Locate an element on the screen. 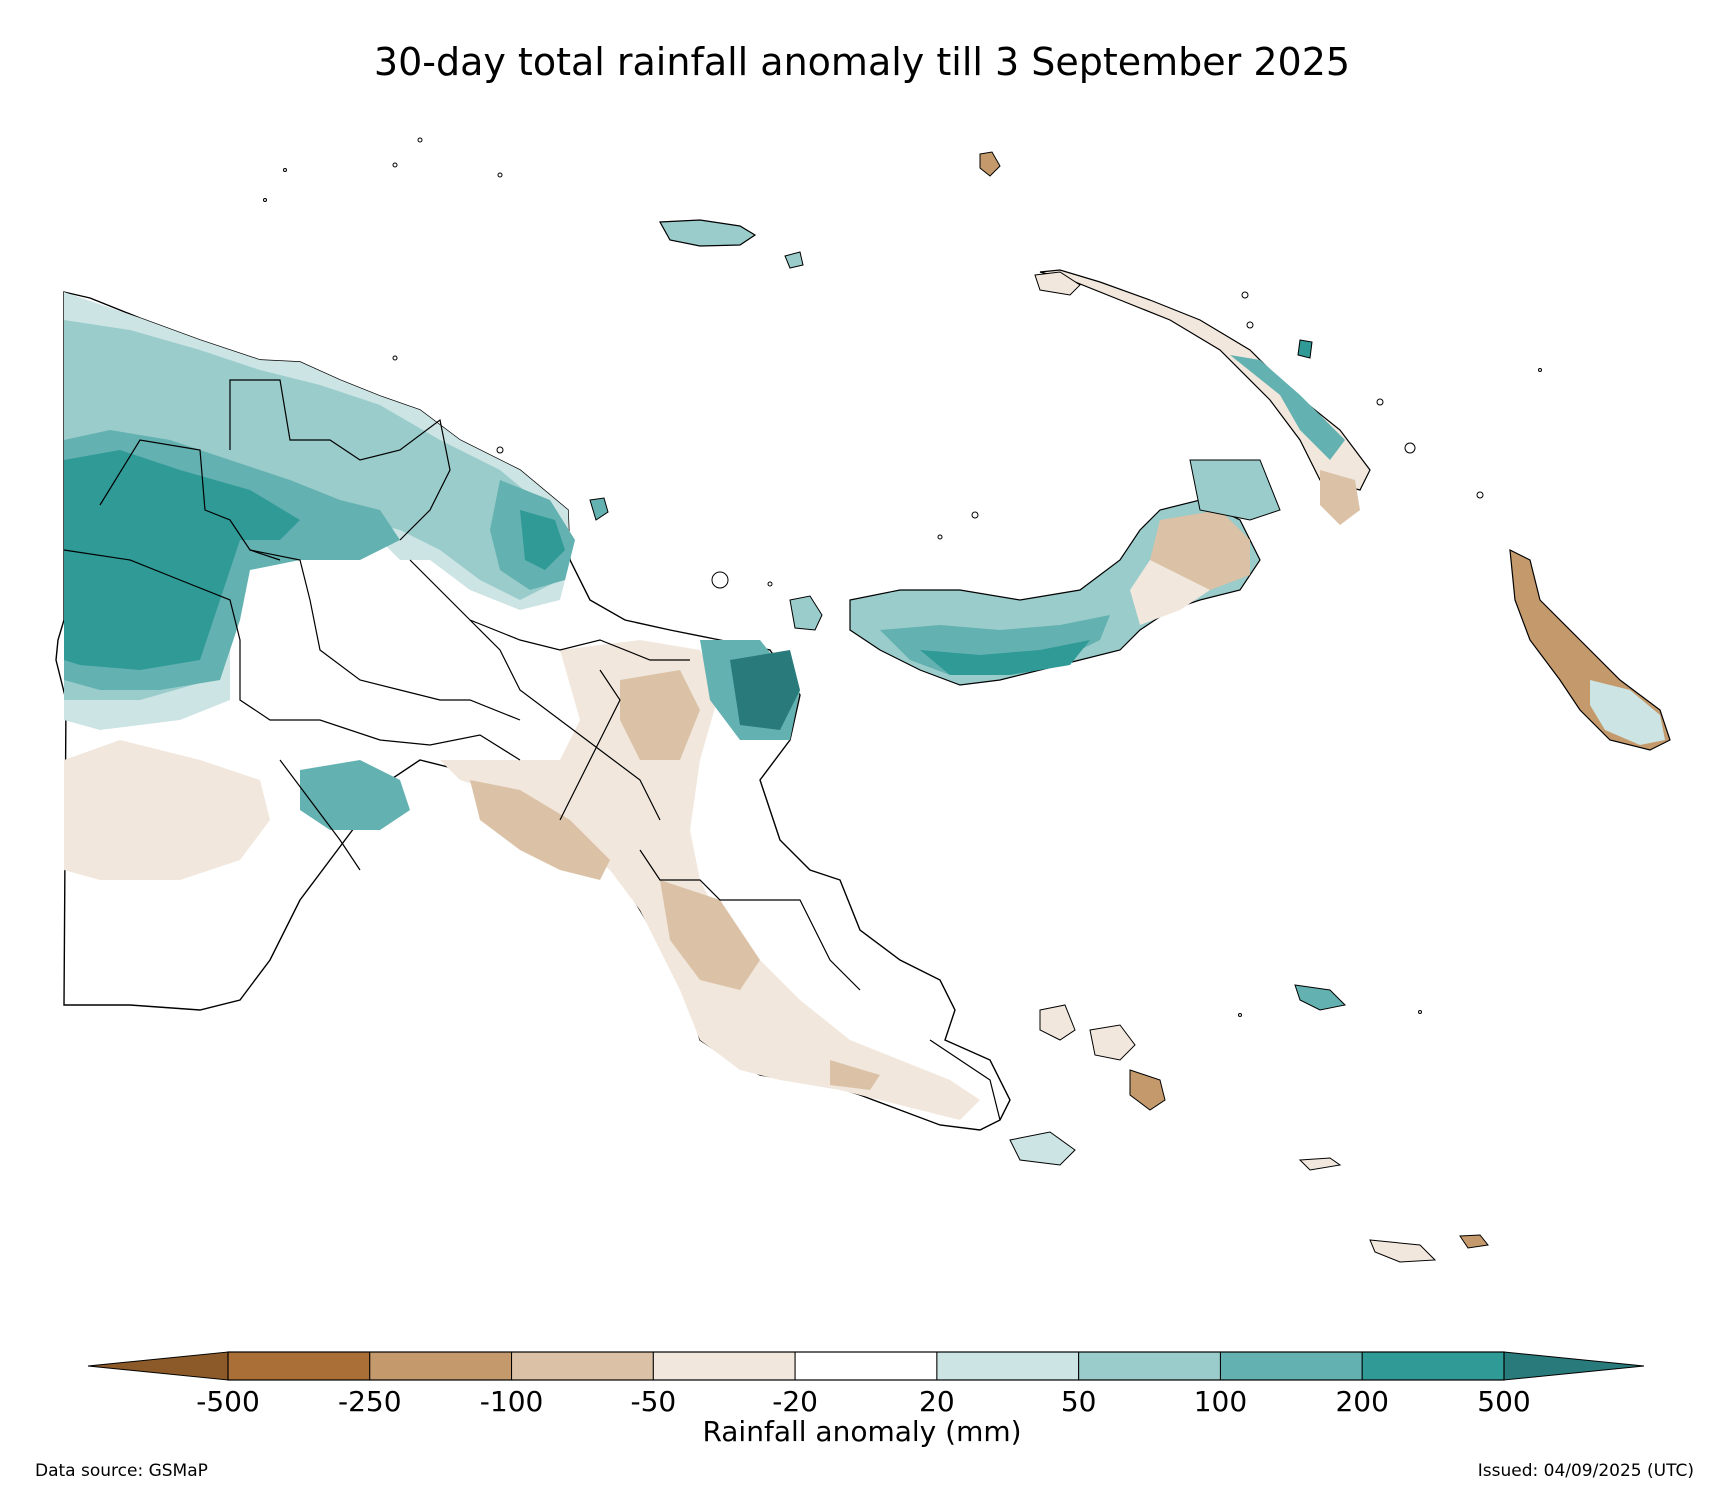 Image resolution: width=1724 pixels, height=1494 pixels. colorbar-tick-label: -500 is located at coordinates (228, 1401).